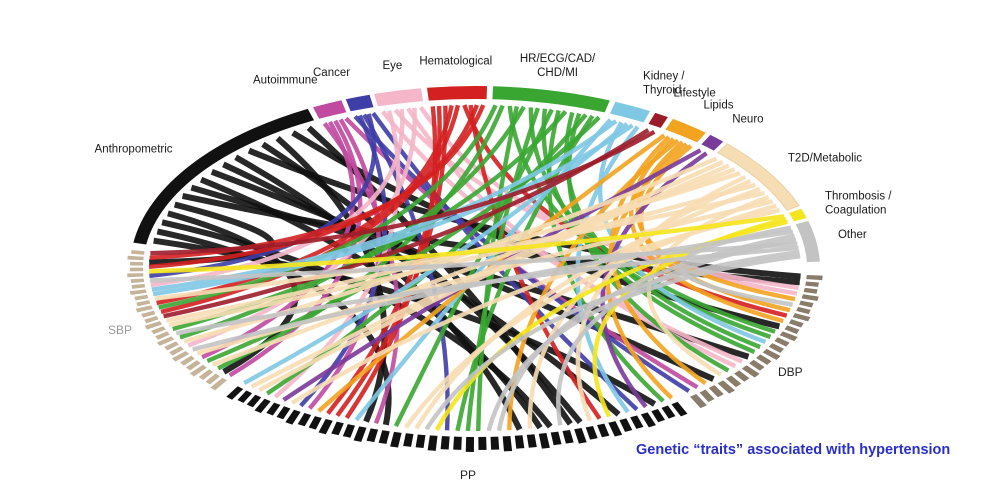 The image size is (987, 486). What do you see at coordinates (330, 109) in the screenshot?
I see `arc-autoimmune` at bounding box center [330, 109].